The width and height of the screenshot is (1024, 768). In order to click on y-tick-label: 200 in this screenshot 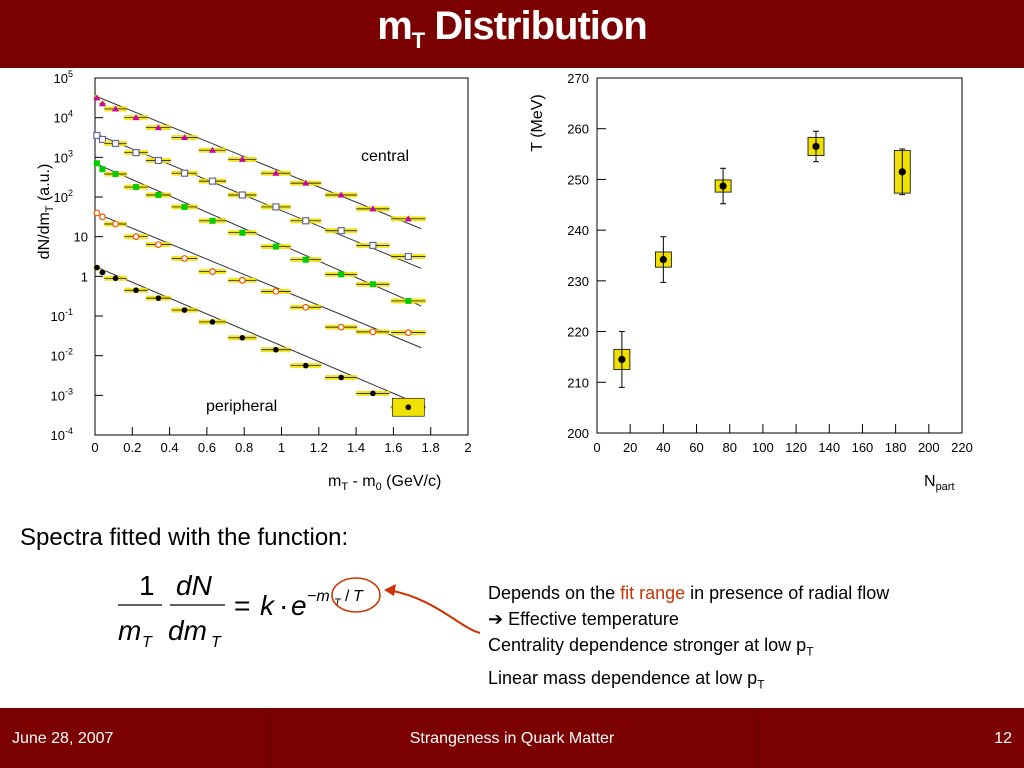, I will do `click(578, 433)`.